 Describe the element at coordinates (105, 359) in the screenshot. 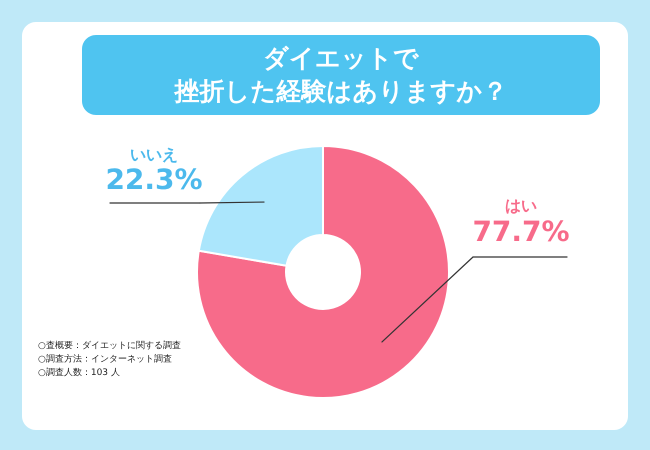

I see `text: ○調査方法：インターネット調査` at that location.